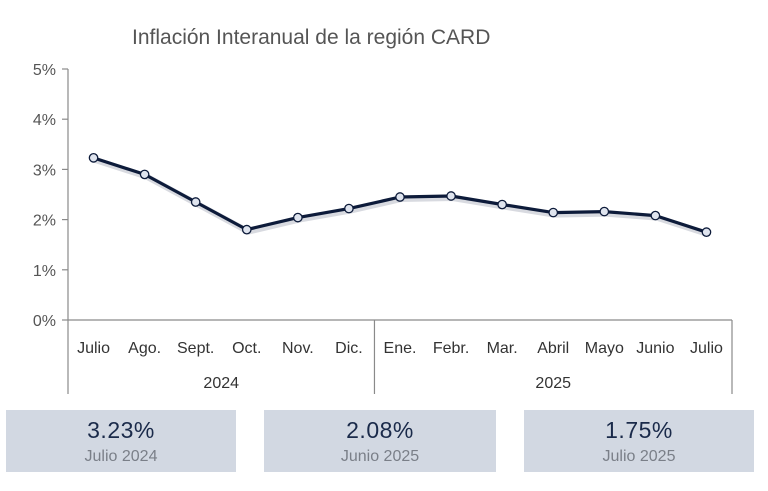  I want to click on summary-card-julio-2025: 1.75% Julio 2025, so click(639, 441).